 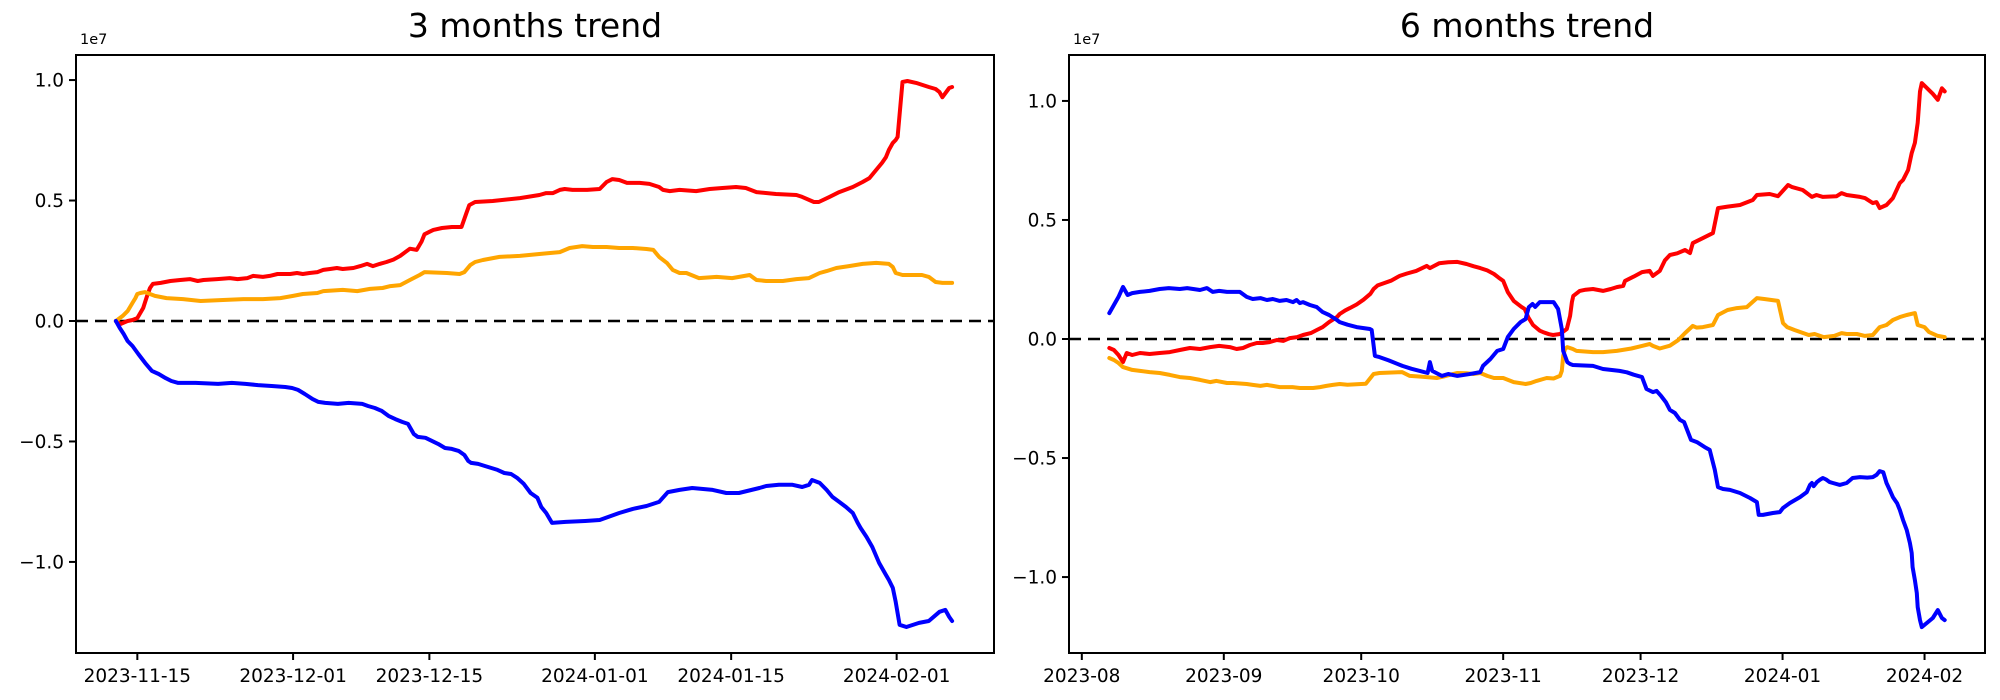 What do you see at coordinates (1924, 676) in the screenshot?
I see `x-tick-label: 2024-02` at bounding box center [1924, 676].